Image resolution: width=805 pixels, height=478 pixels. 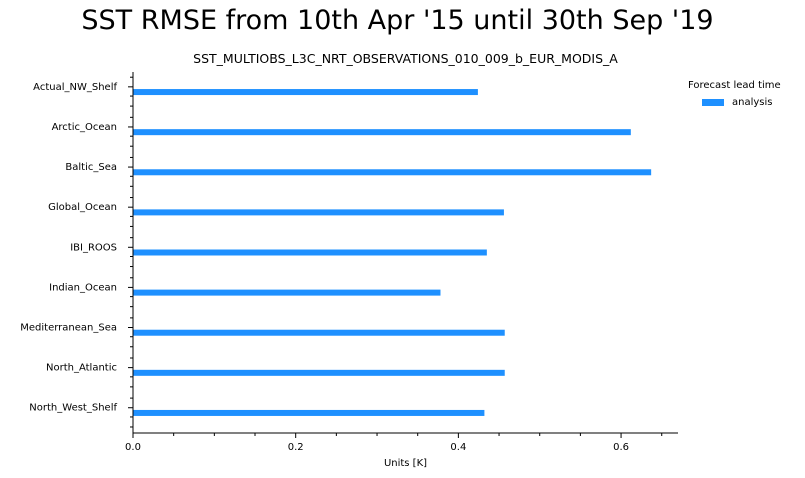 What do you see at coordinates (405, 463) in the screenshot?
I see `x-axis-label: Units [K]` at bounding box center [405, 463].